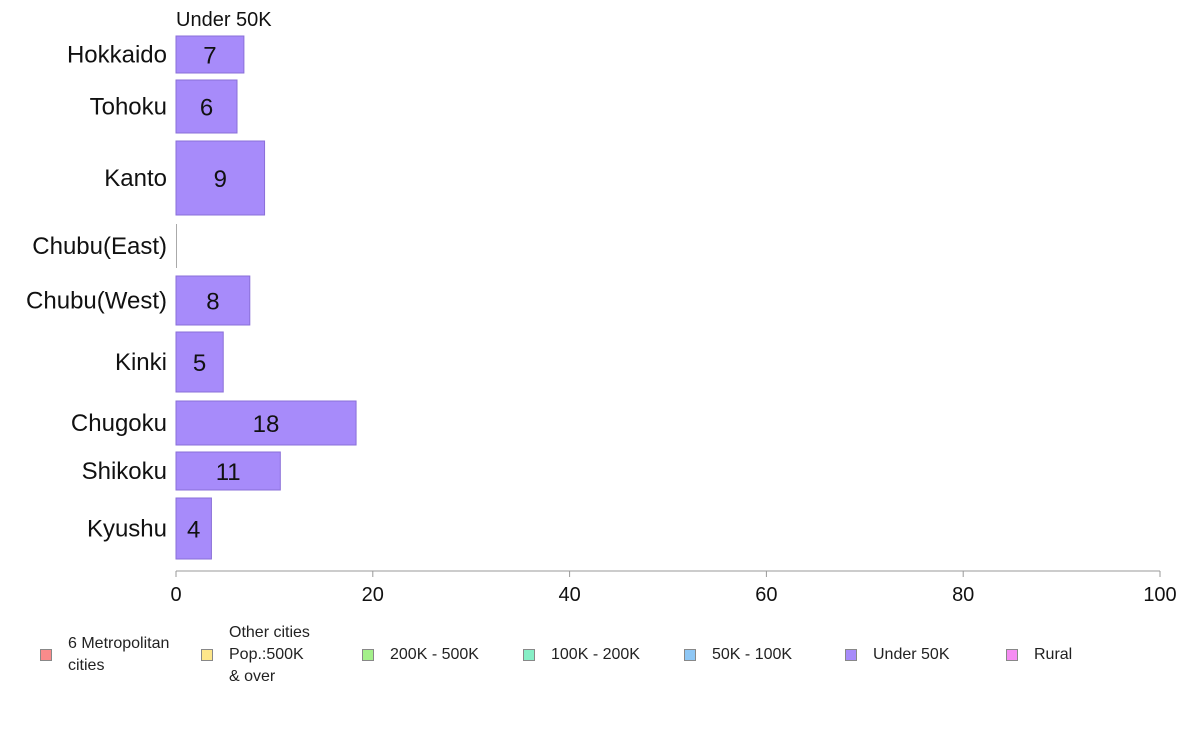  What do you see at coordinates (175, 595) in the screenshot?
I see `x-tick-label: 0` at bounding box center [175, 595].